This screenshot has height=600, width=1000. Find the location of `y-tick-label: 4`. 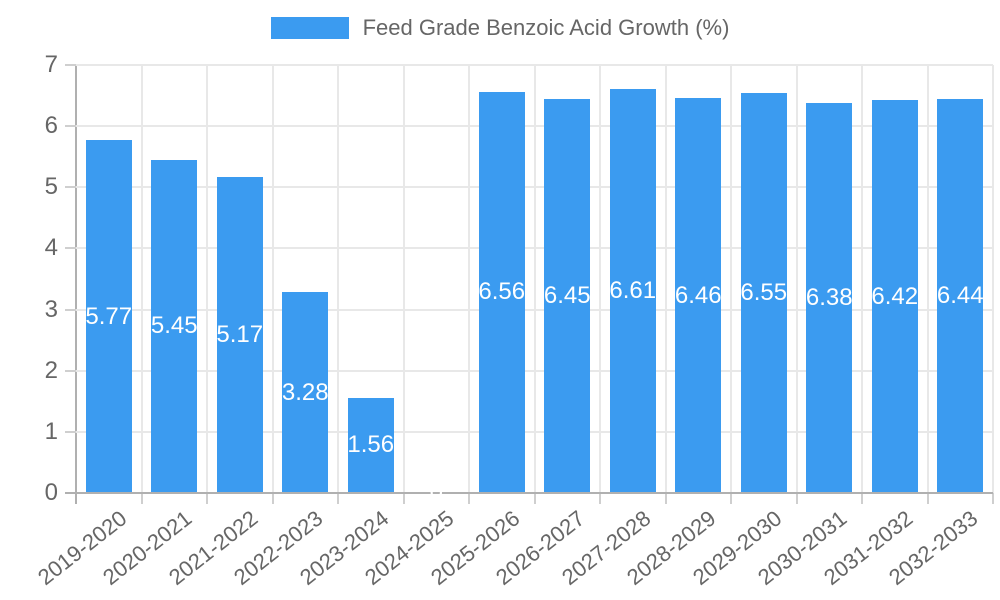

y-tick-label: 4 is located at coordinates (51, 248).